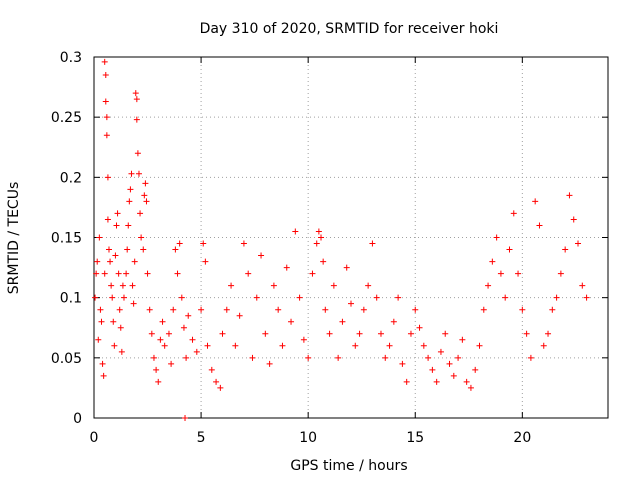 The height and width of the screenshot is (480, 640). Describe the element at coordinates (71, 299) in the screenshot. I see `y-tick-label: 0.1` at that location.